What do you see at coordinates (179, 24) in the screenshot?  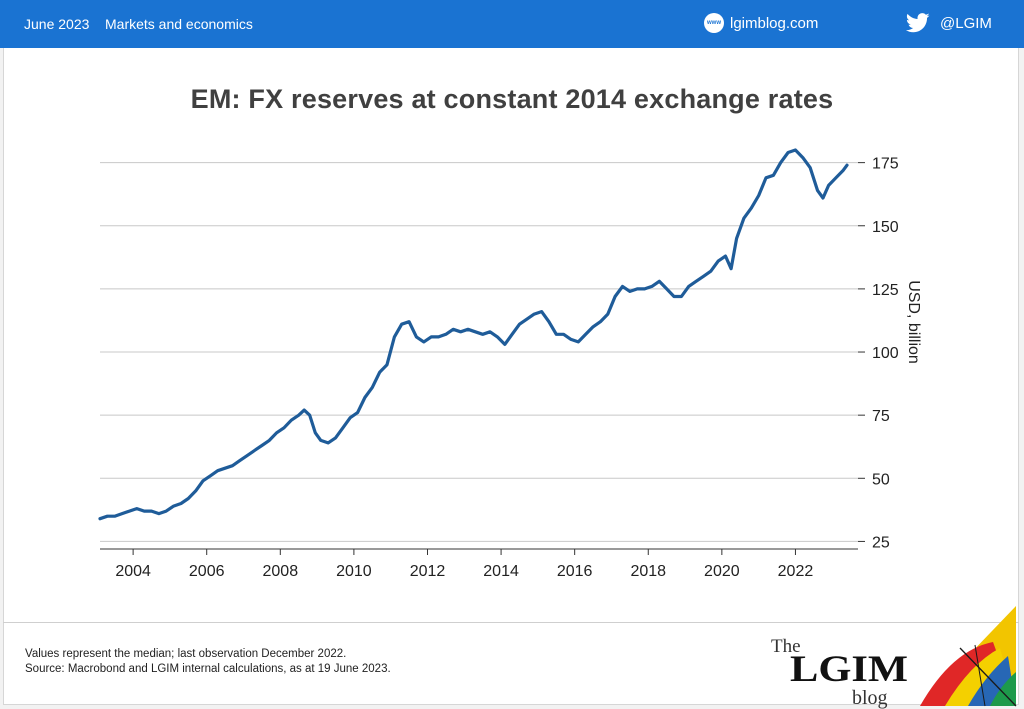 I see `header-section-link: Markets and economics` at bounding box center [179, 24].